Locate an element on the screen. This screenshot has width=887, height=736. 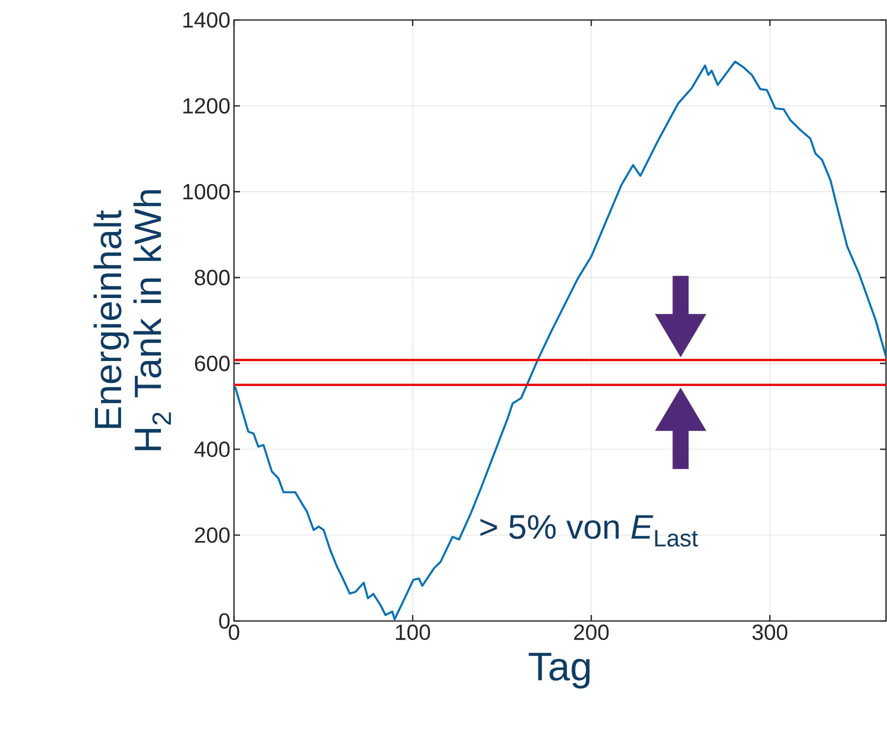
annotation: > 5% von E$_{Last}$ is located at coordinates (589, 531).